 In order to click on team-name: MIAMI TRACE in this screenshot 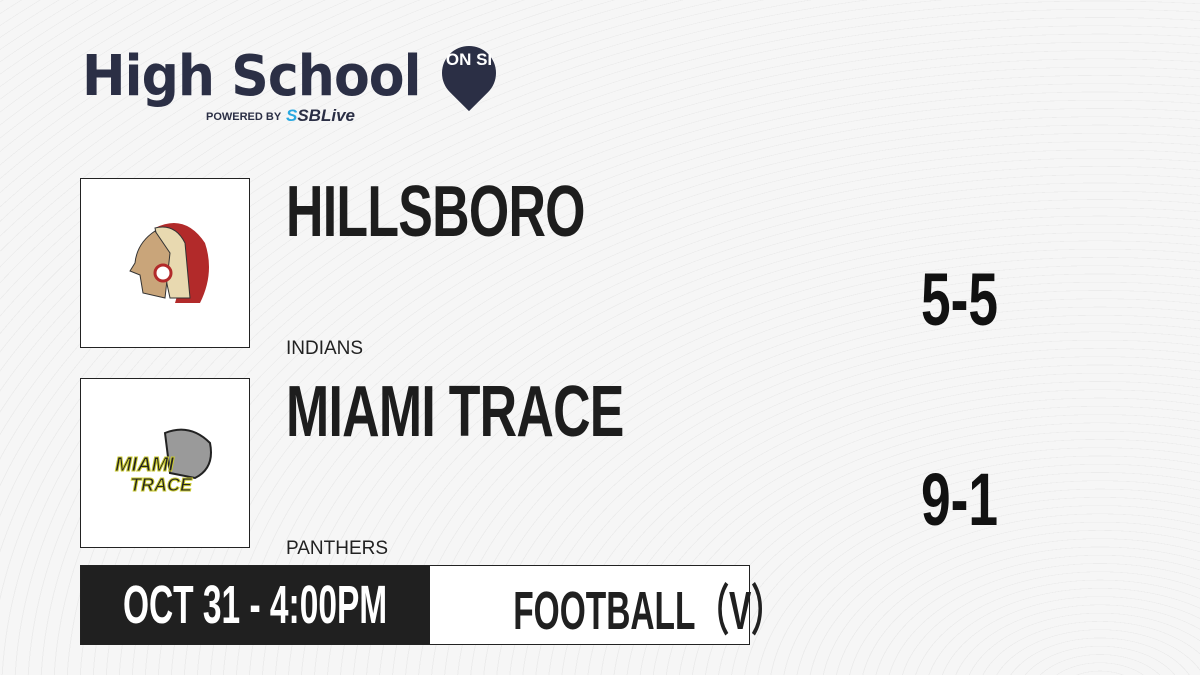, I will do `click(455, 412)`.